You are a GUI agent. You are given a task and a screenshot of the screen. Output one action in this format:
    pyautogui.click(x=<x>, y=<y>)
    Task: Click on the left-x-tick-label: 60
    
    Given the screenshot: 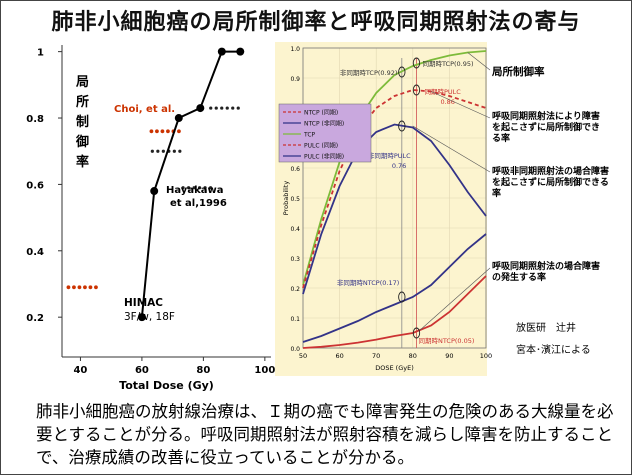 What is the action you would take?
    pyautogui.click(x=142, y=370)
    